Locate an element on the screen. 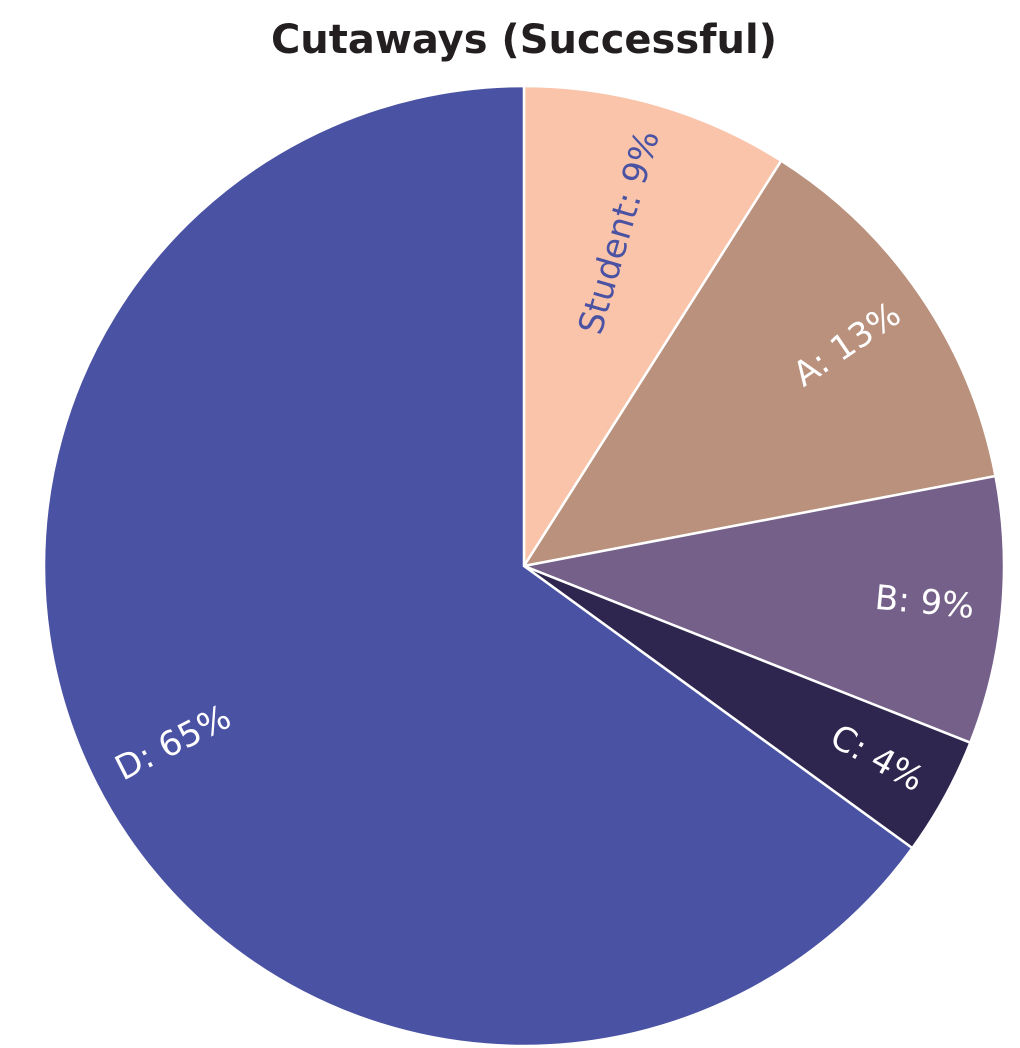 The image size is (1020, 1048). chart-title: Cutaways (Successful) is located at coordinates (524, 40).